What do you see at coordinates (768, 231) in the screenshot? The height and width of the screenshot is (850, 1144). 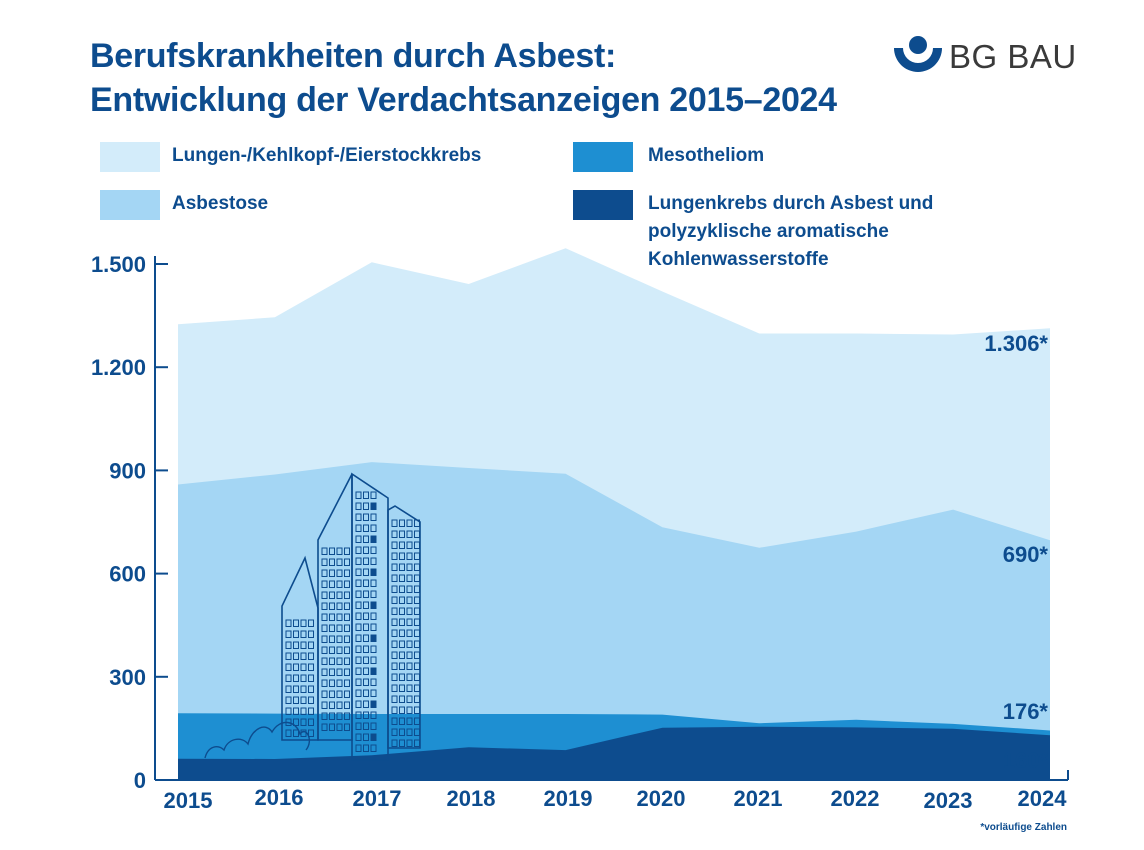 I see `legend-label-line-2: polyzyklische aromatische` at bounding box center [768, 231].